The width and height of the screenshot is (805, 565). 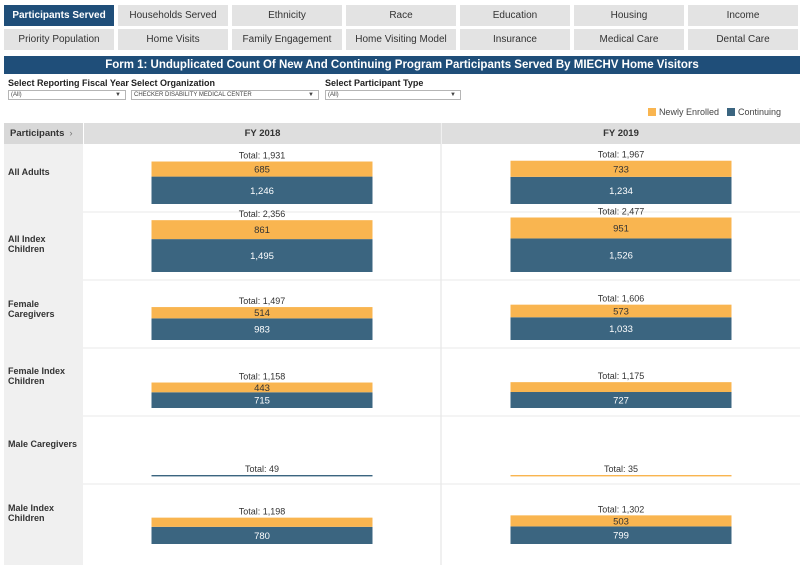 I want to click on tab-housing: Housing, so click(x=629, y=15).